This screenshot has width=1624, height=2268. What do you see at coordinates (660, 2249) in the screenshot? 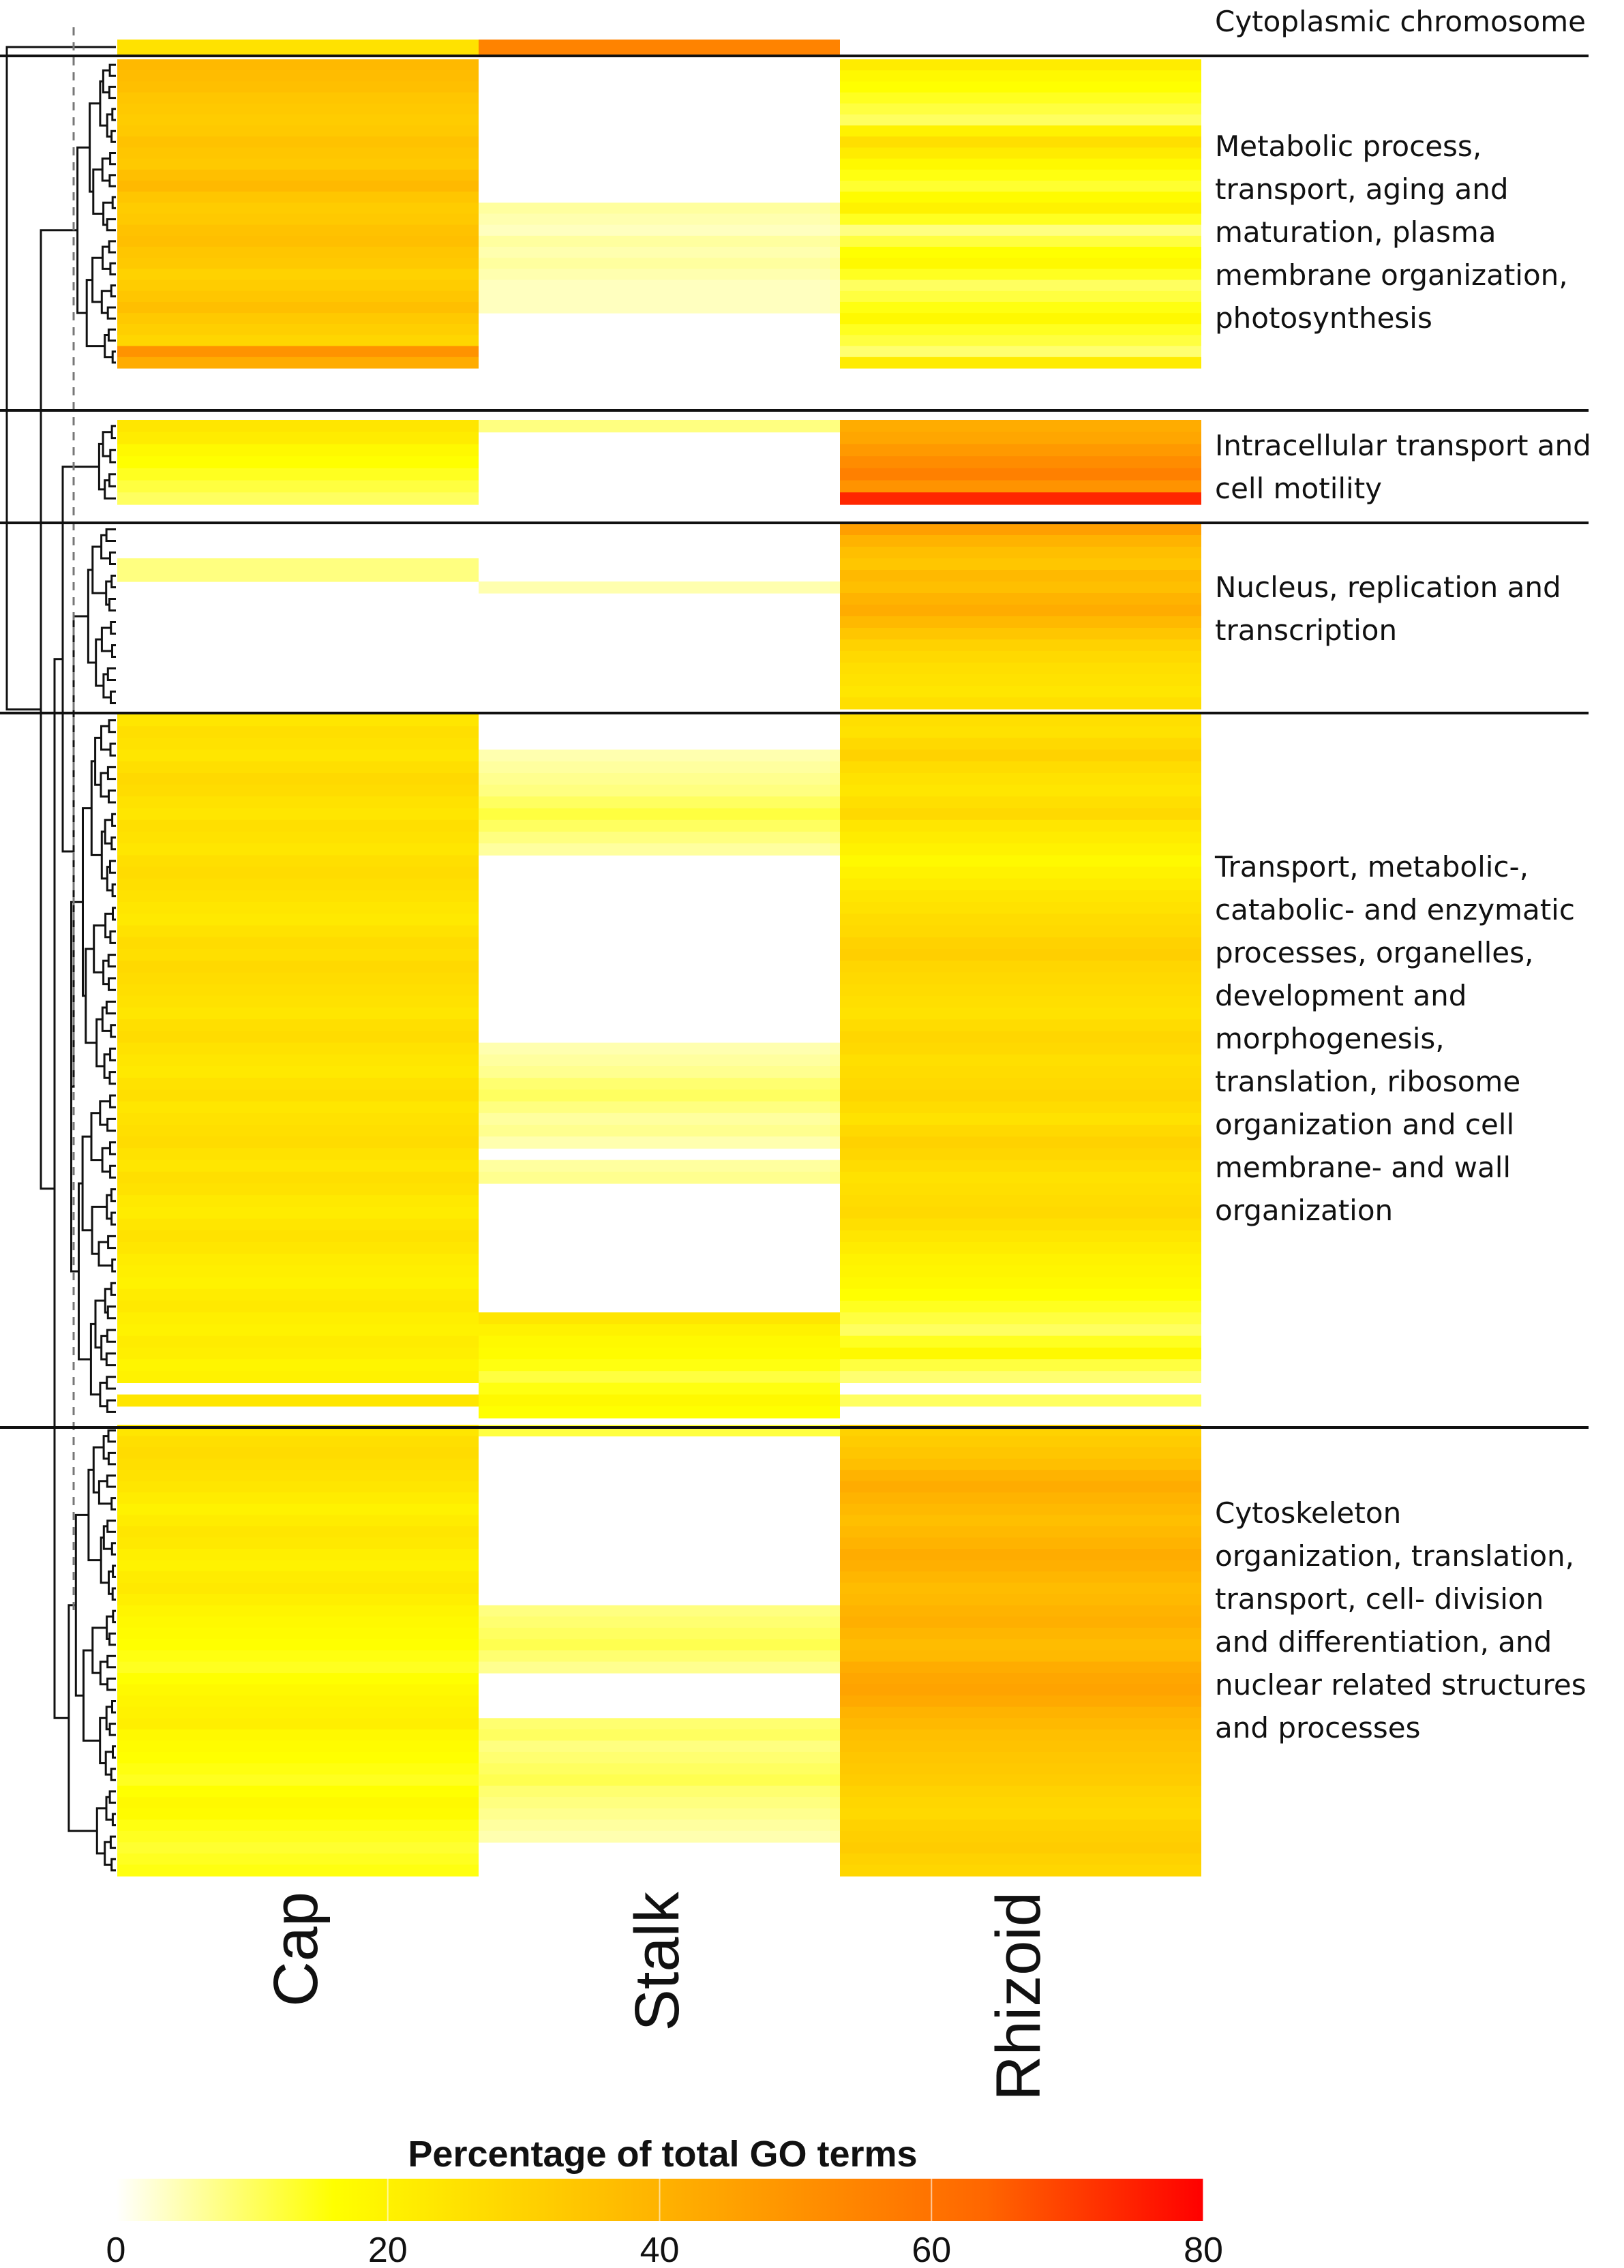
I see `colorbar-tick-label: 40` at bounding box center [660, 2249].